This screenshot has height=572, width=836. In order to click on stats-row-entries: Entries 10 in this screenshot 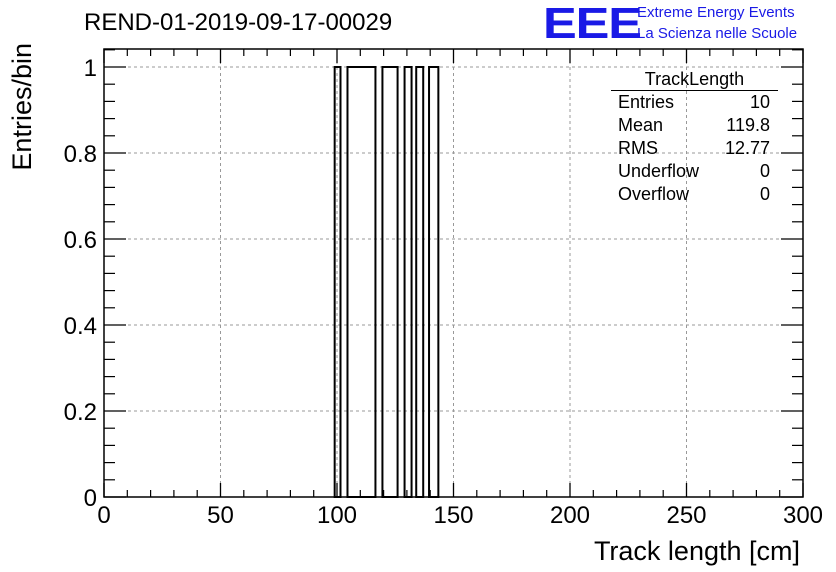, I will do `click(694, 102)`.